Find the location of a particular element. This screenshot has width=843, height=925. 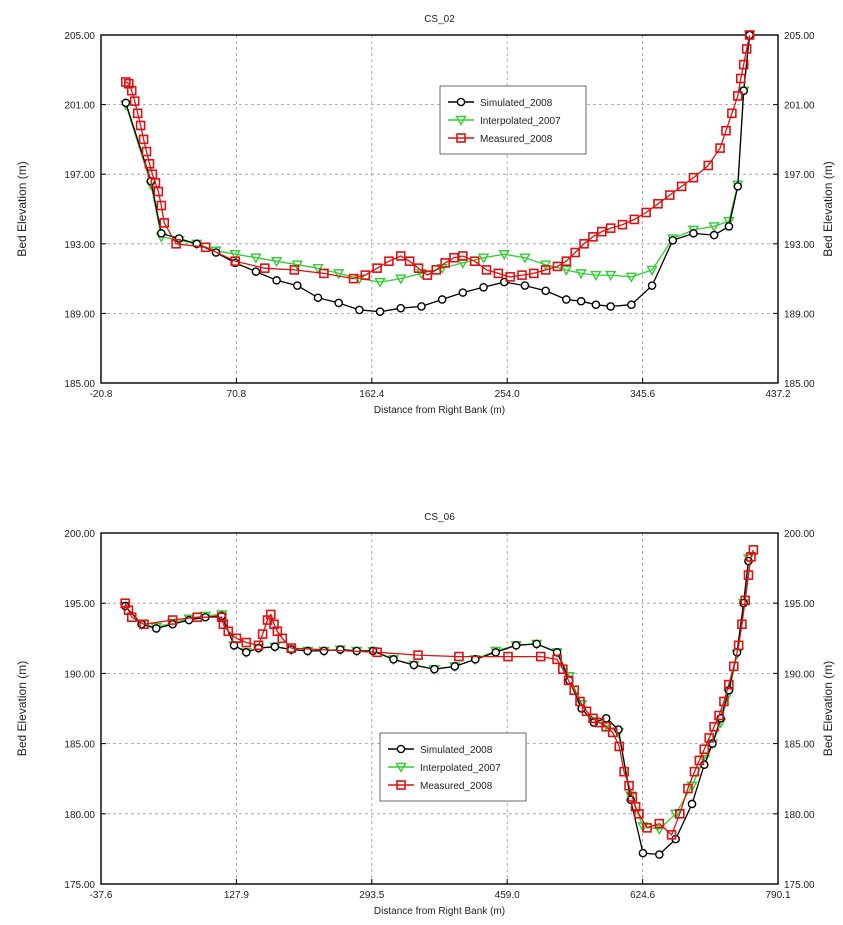

y-tick-label: 195.00 is located at coordinates (79, 604).